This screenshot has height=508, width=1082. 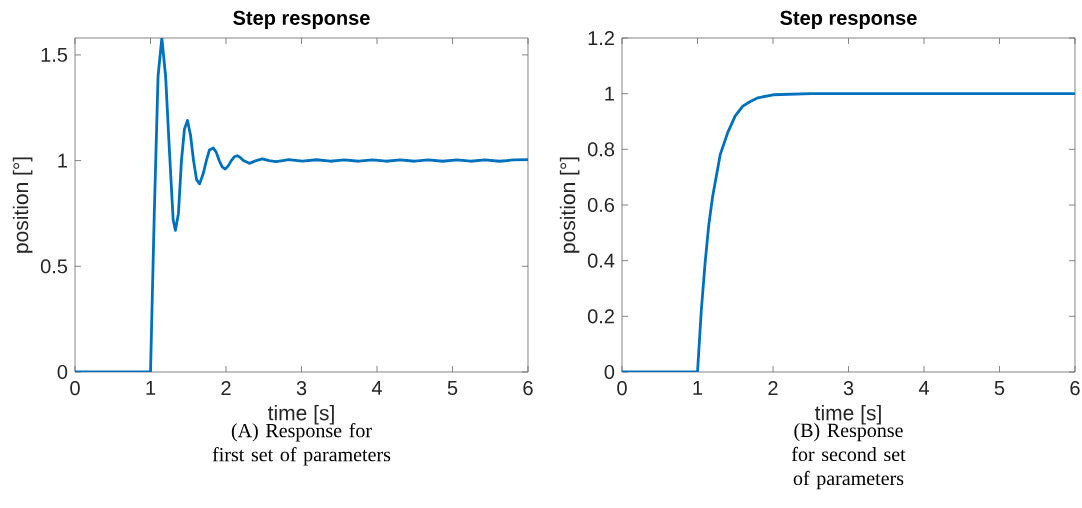 What do you see at coordinates (300, 414) in the screenshot?
I see `x-axis-title: time [s]` at bounding box center [300, 414].